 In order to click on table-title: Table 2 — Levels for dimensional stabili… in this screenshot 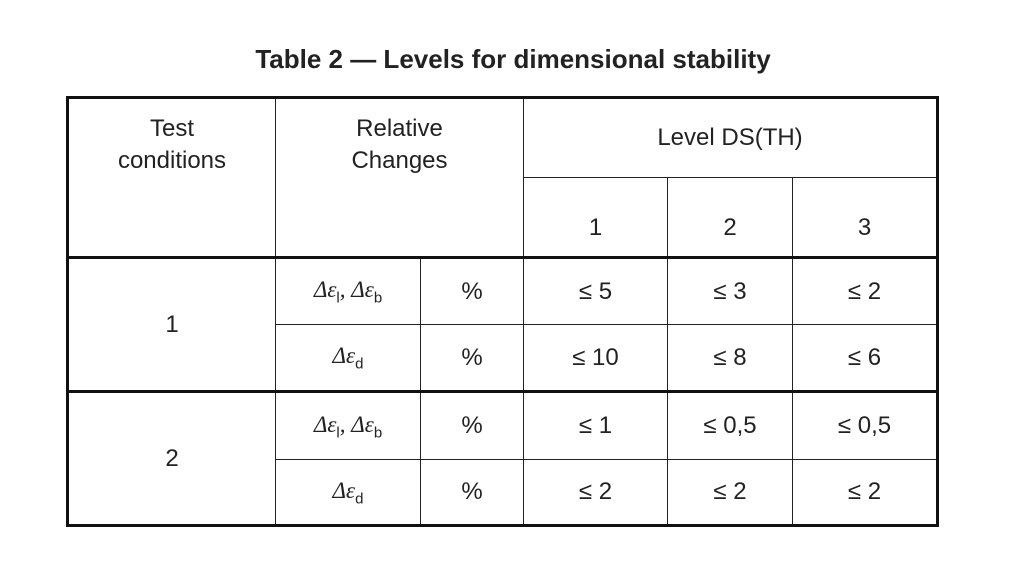, I will do `click(513, 59)`.